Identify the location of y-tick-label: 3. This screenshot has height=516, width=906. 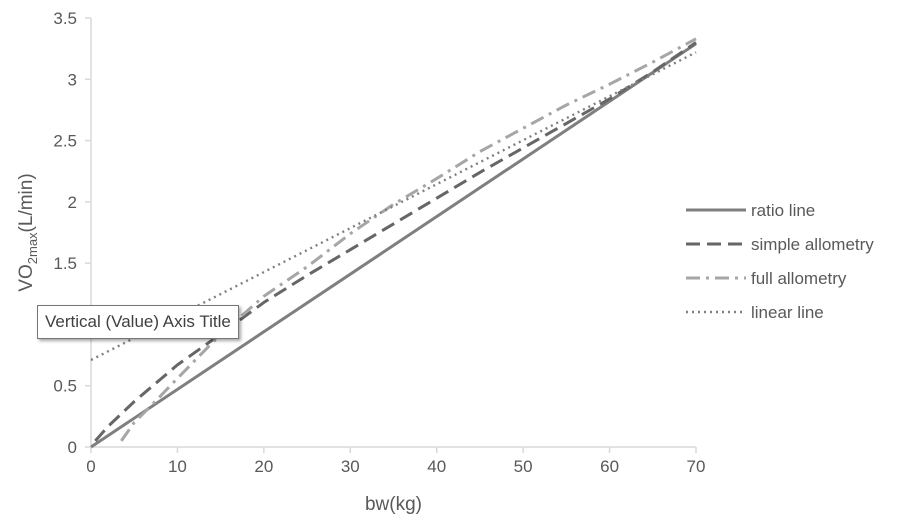
(72, 79).